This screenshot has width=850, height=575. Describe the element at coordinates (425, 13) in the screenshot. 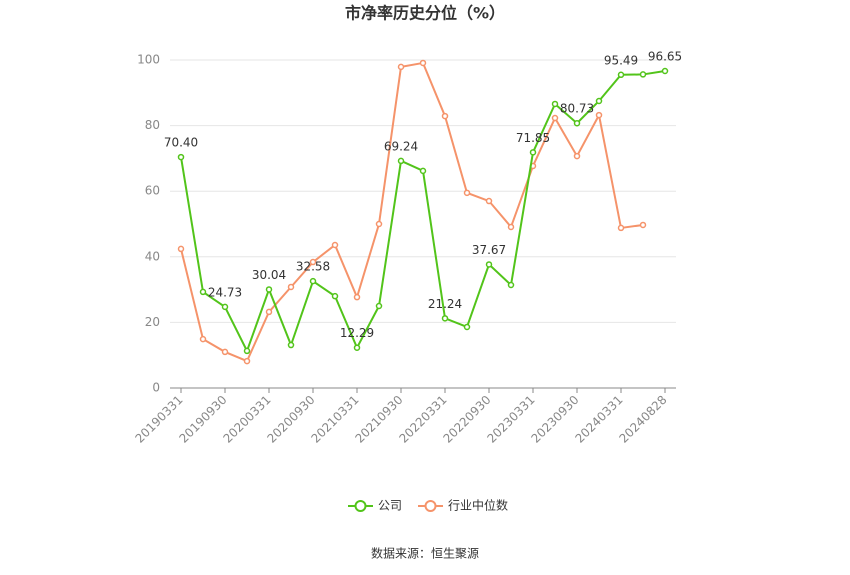

I see `chart-title: 市净率历史分位（%）` at that location.